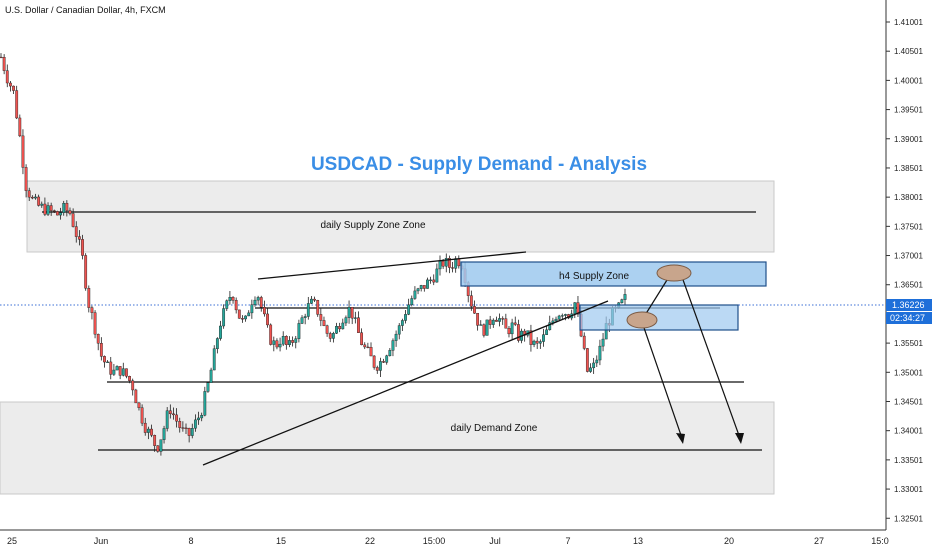 This screenshot has width=932, height=550. What do you see at coordinates (392, 265) in the screenshot?
I see `upper-trendline` at bounding box center [392, 265].